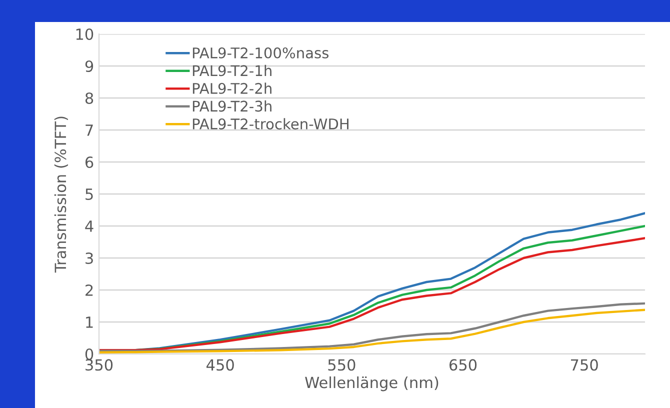  Describe the element at coordinates (89, 162) in the screenshot. I see `y-tick-label: 6` at that location.